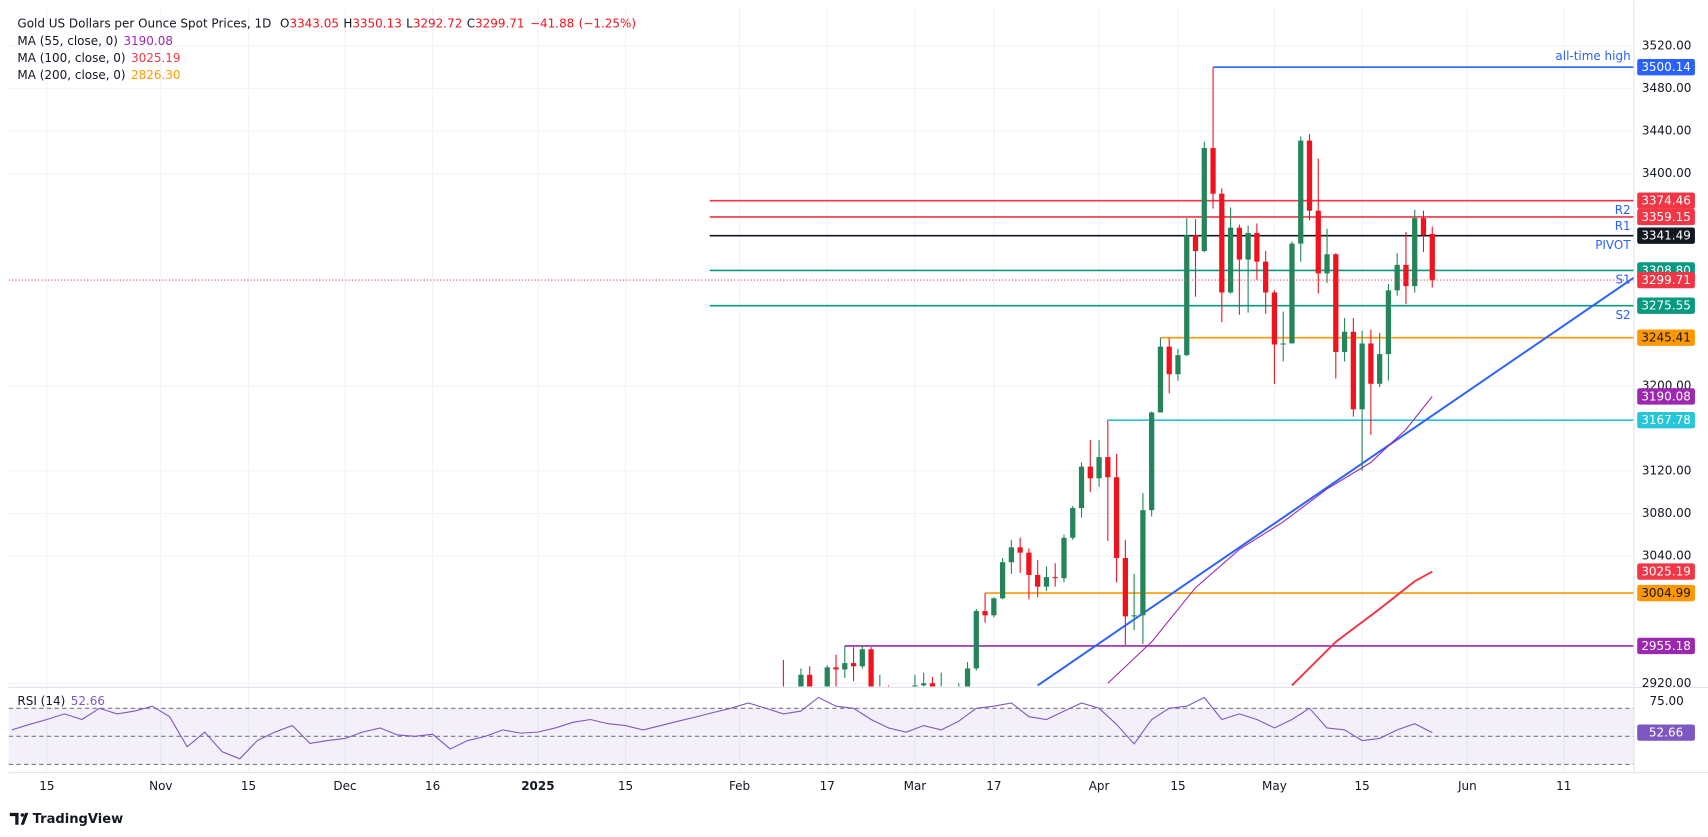  I want to click on price-label: 3245.41, so click(1666, 338).